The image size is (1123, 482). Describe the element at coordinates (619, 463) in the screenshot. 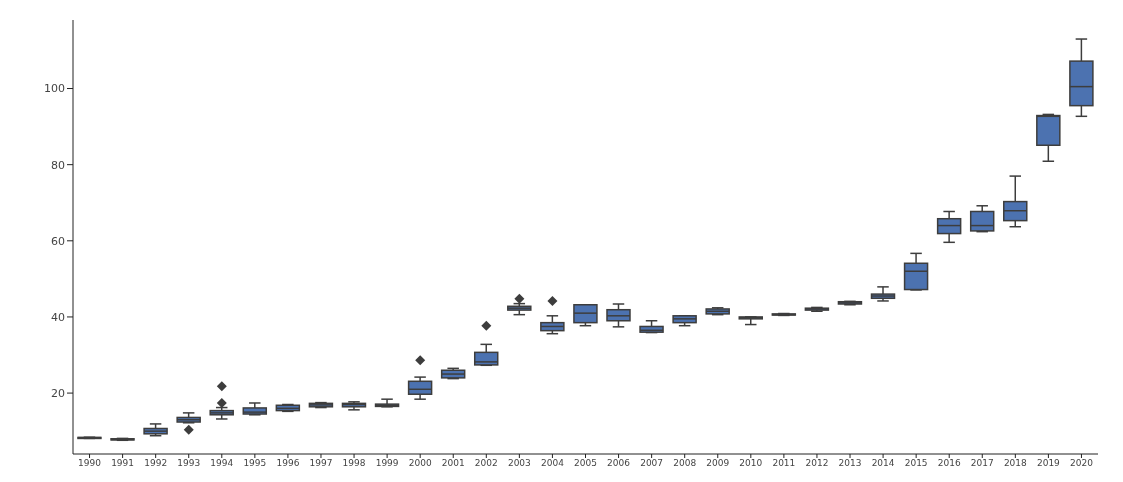

I see `x-tick-label: 2006` at that location.